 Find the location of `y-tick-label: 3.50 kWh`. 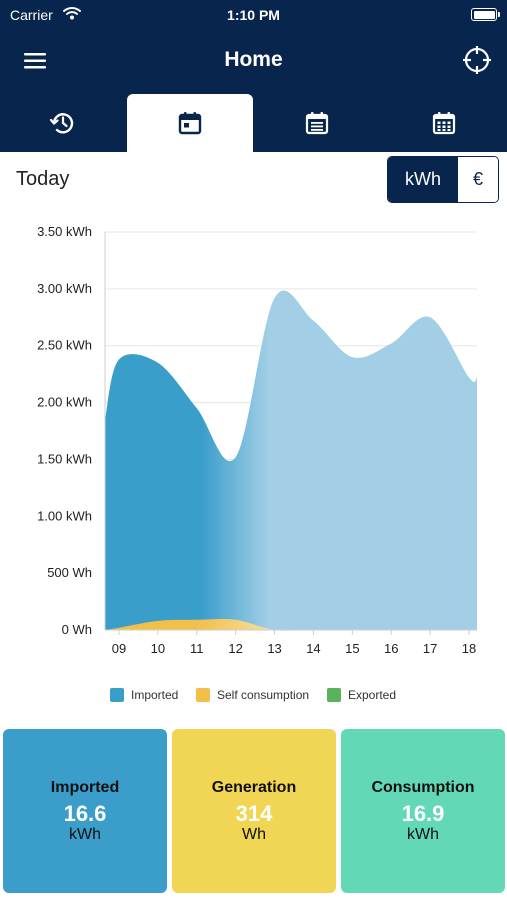

y-tick-label: 3.50 kWh is located at coordinates (64, 231).